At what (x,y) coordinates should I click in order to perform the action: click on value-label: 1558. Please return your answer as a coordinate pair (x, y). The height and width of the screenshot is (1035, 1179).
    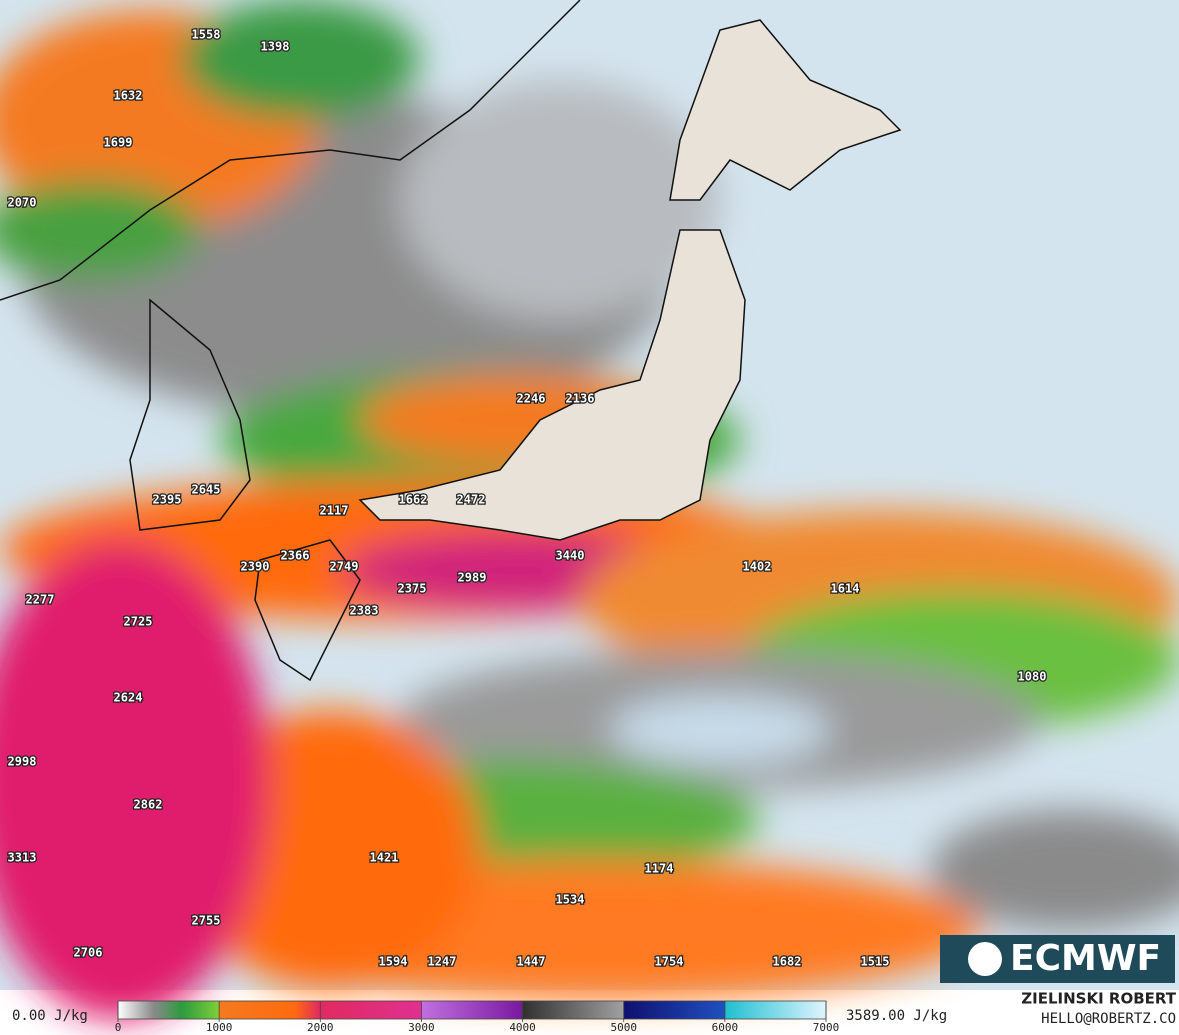
    Looking at the image, I should click on (206, 35).